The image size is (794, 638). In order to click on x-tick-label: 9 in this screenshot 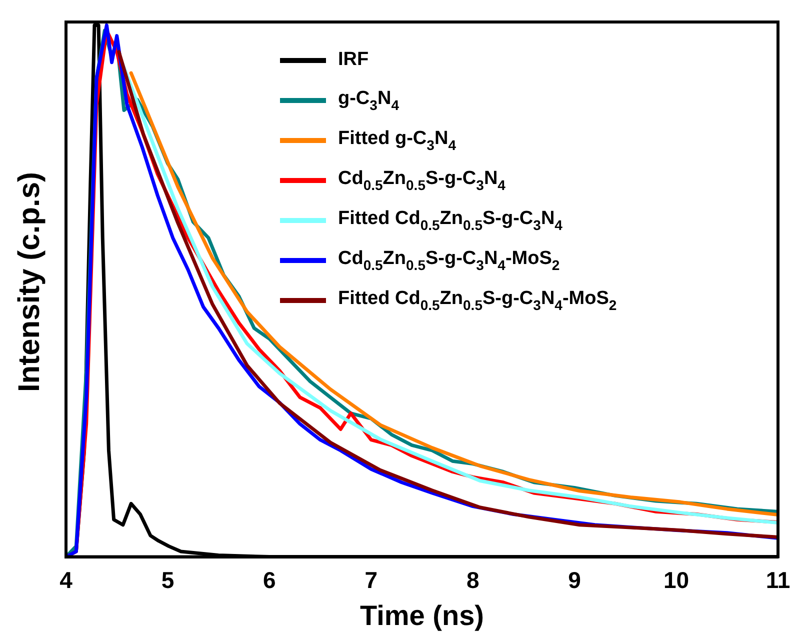, I will do `click(574, 579)`.